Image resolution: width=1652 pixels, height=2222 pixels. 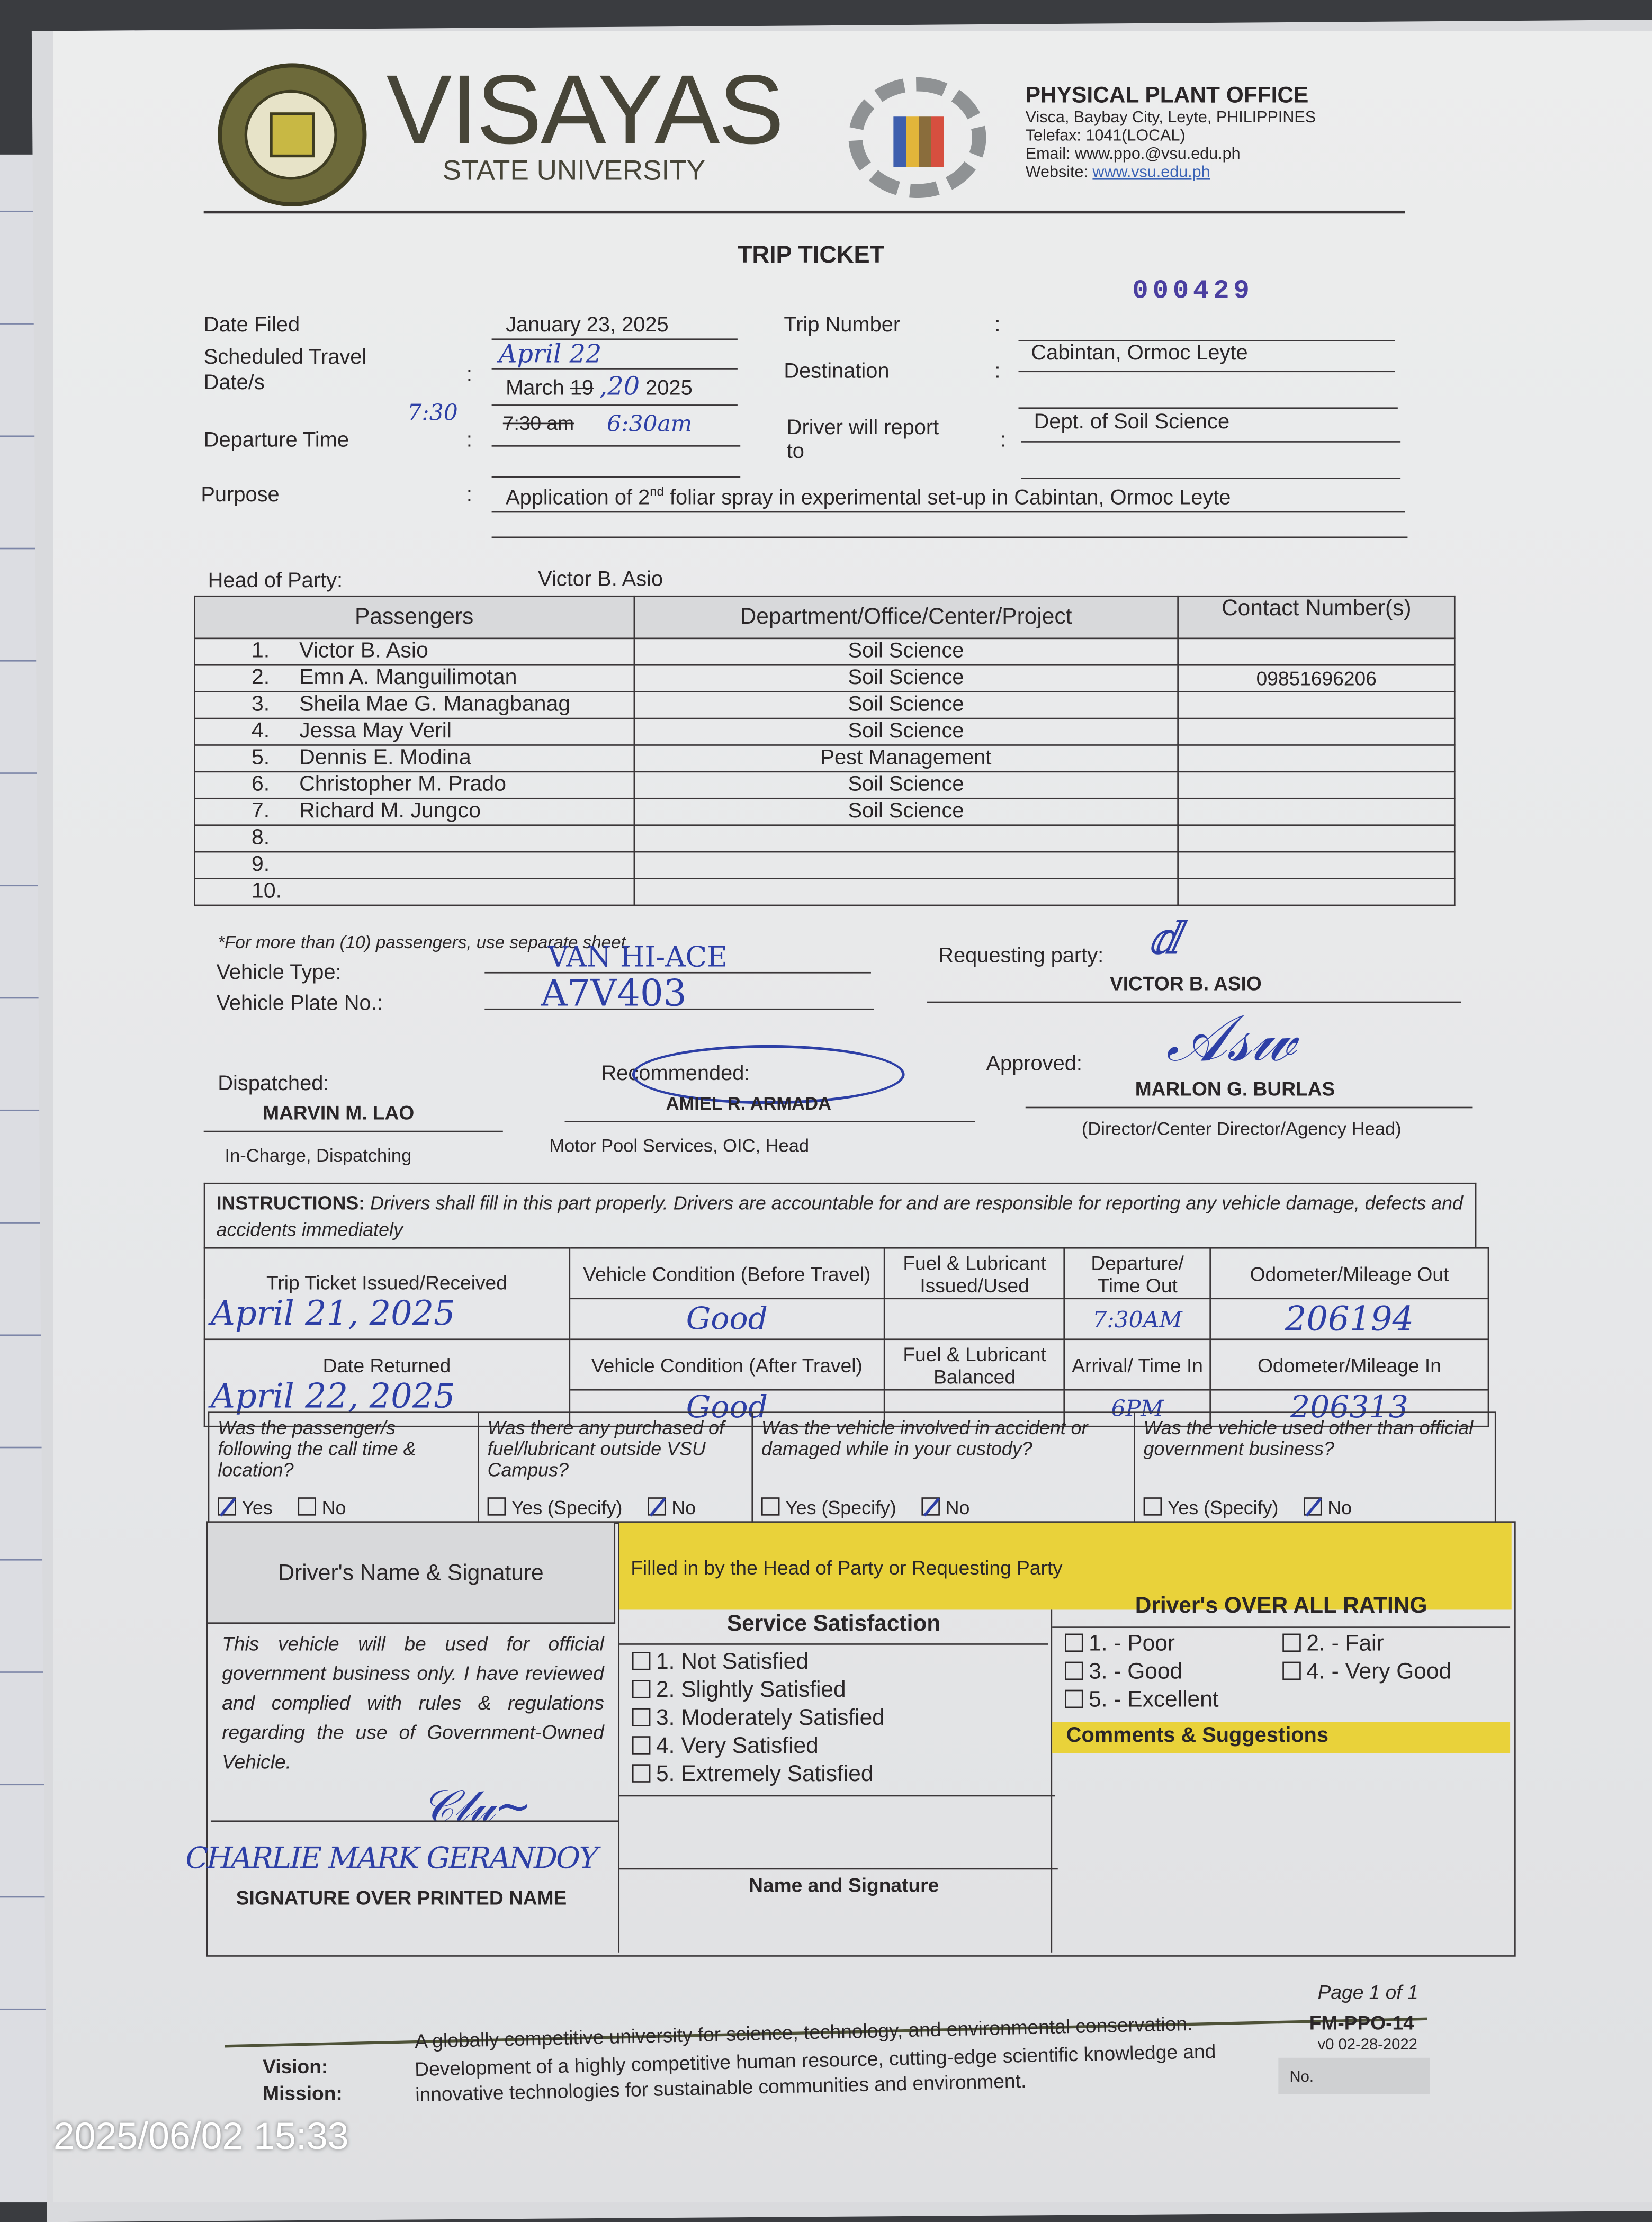 I want to click on approved-signature: 𝒜𝓈𝓌, so click(x=1231, y=1038).